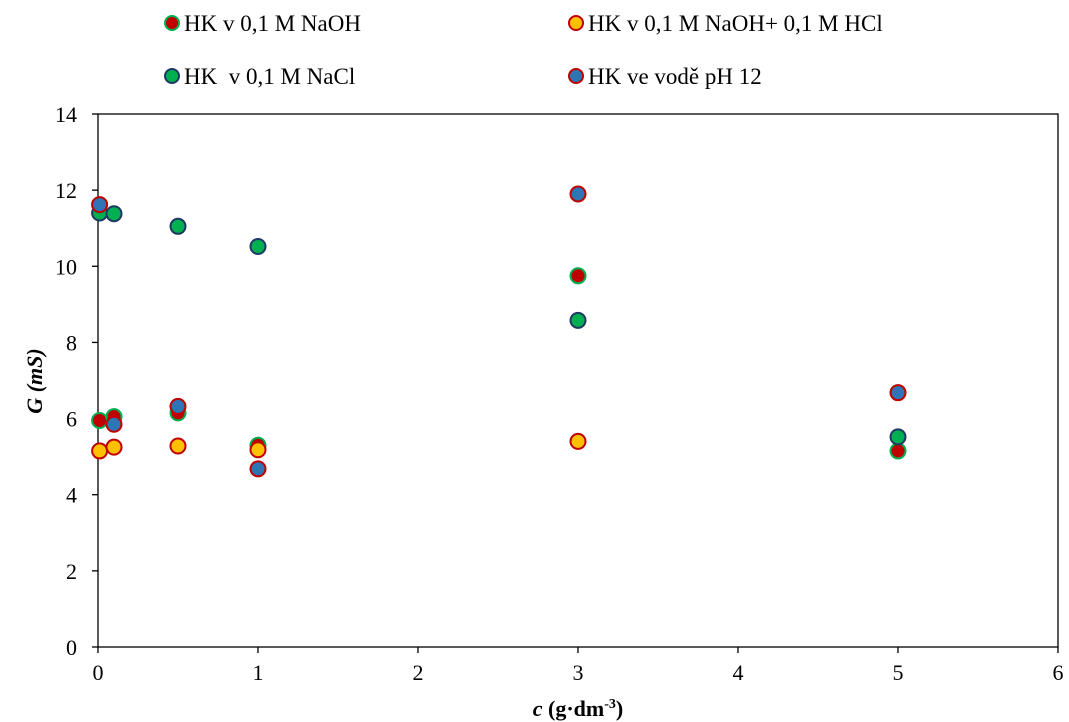 The width and height of the screenshot is (1069, 722). What do you see at coordinates (619, 708) in the screenshot?
I see `x-axis-title-close: )` at bounding box center [619, 708].